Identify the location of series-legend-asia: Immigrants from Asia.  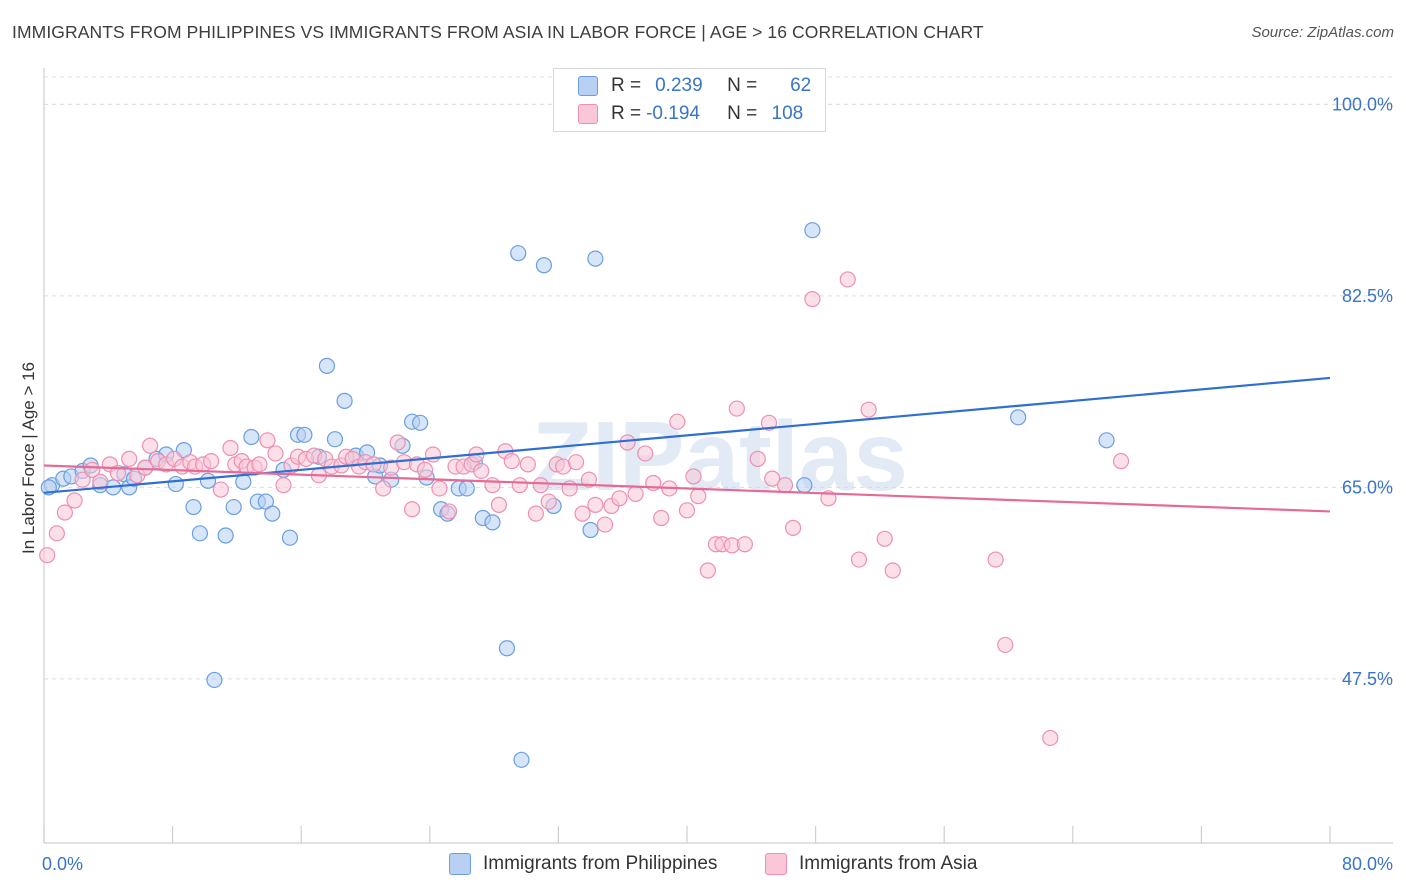
(871, 864).